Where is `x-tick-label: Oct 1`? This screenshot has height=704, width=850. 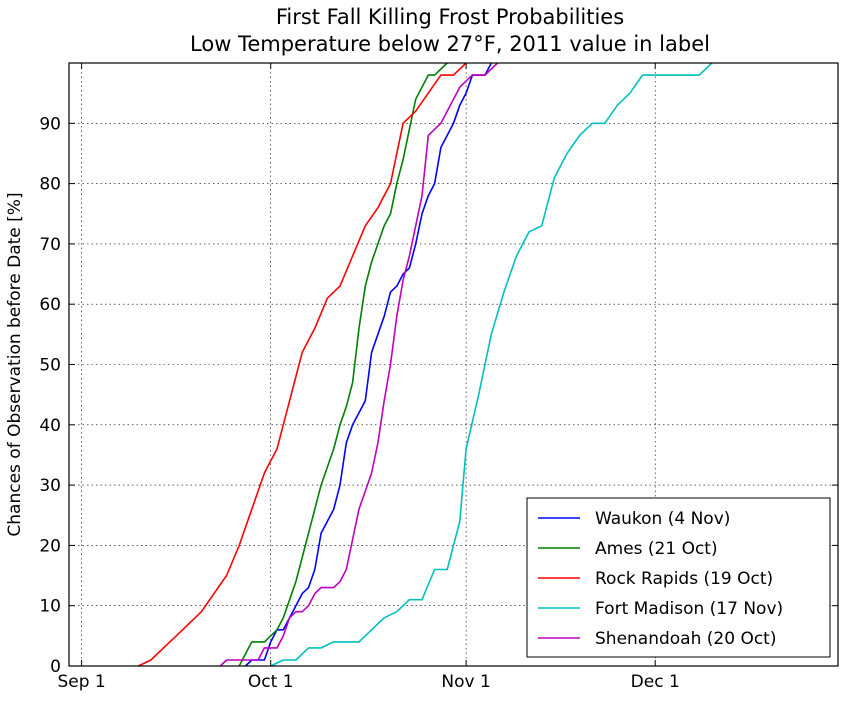
x-tick-label: Oct 1 is located at coordinates (271, 682).